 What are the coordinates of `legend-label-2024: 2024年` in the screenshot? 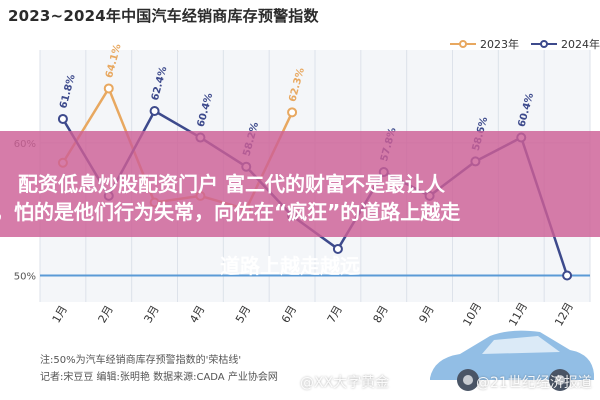 It's located at (580, 44).